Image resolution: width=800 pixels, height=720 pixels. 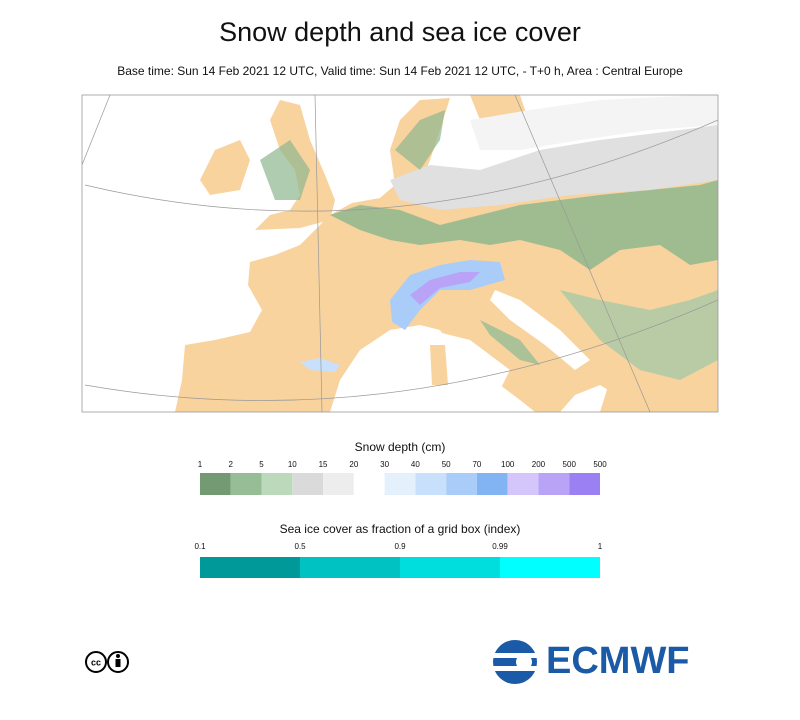 I want to click on legend-label: 0.99, so click(x=500, y=546).